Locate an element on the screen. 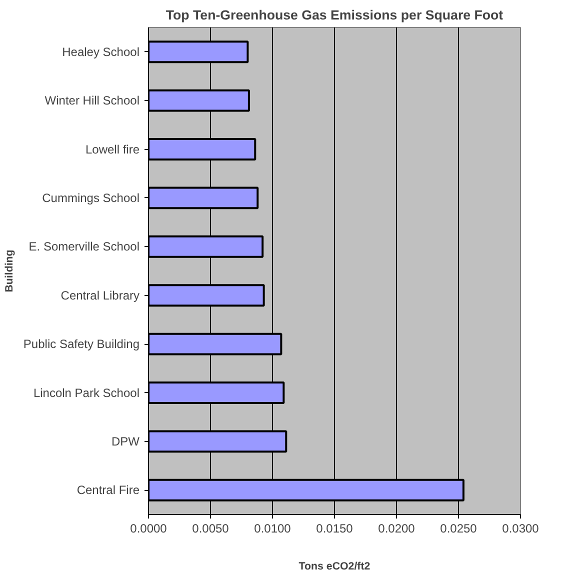 The image size is (561, 583). y-tick-label: Healey School is located at coordinates (101, 51).